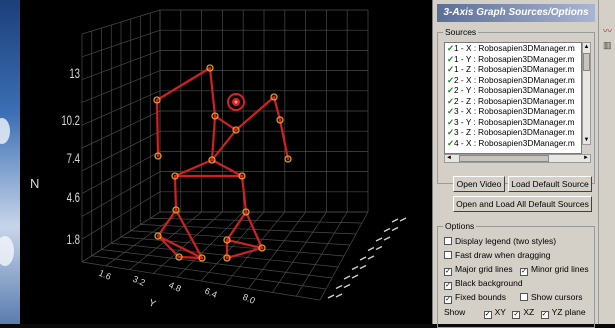 This screenshot has width=615, height=328. Describe the element at coordinates (448, 241) in the screenshot. I see `display-legend-checkbox` at that location.